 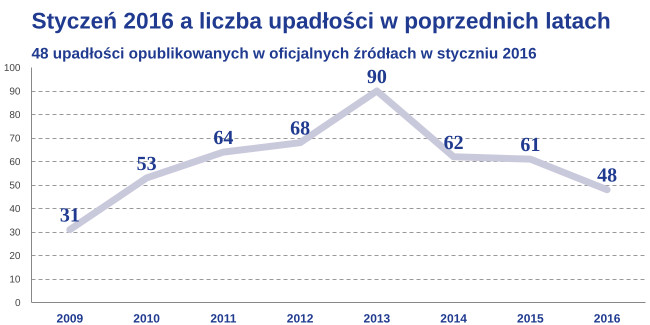 I want to click on y-tick-label: 10, so click(x=15, y=280).